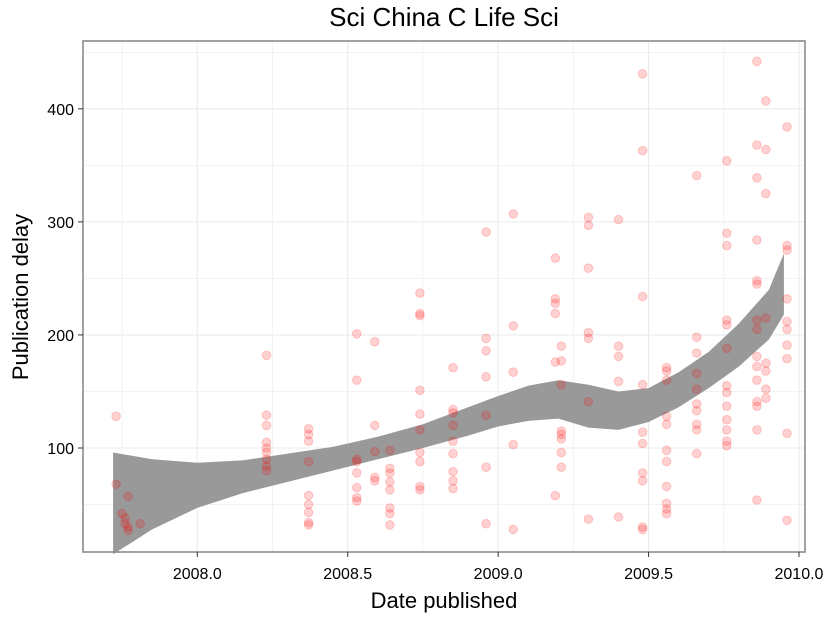 Image resolution: width=825 pixels, height=618 pixels. What do you see at coordinates (498, 574) in the screenshot?
I see `x-tick-label: 2009.0` at bounding box center [498, 574].